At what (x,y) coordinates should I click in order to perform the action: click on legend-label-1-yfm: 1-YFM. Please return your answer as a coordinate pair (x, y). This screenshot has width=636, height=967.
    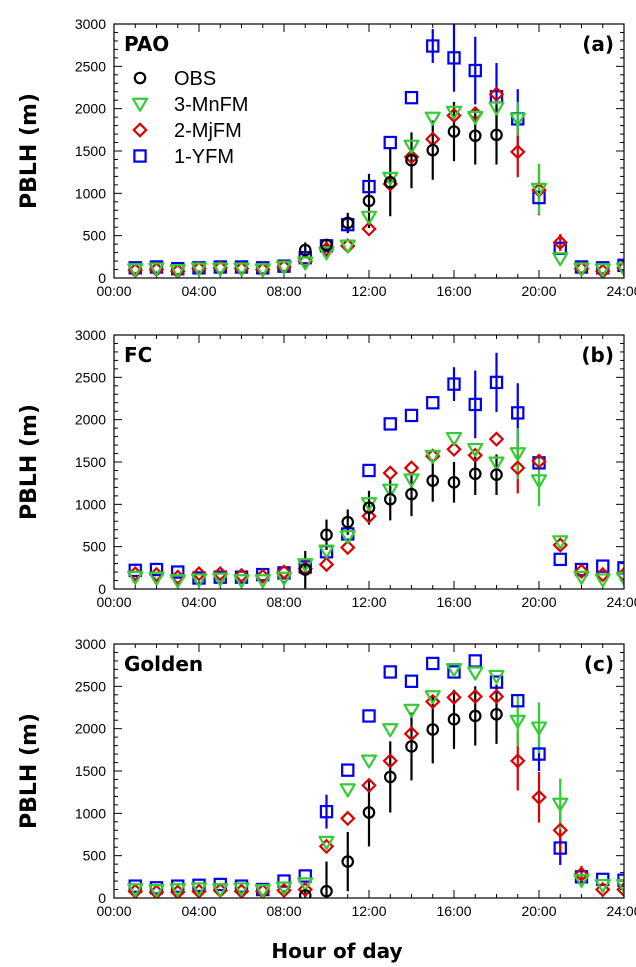
    Looking at the image, I should click on (204, 157).